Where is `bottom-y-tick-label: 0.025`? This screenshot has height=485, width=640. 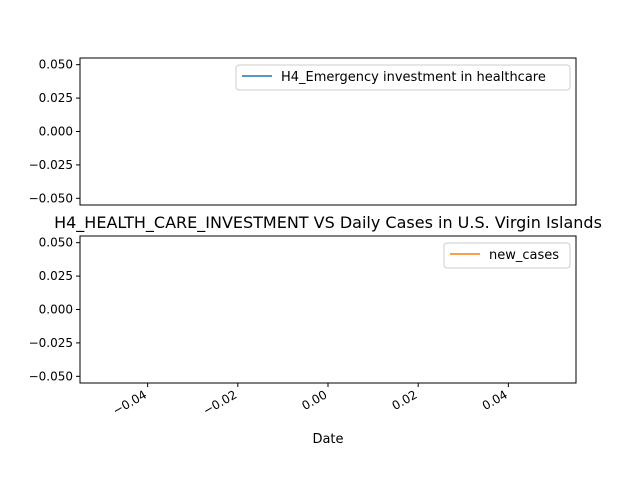
bottom-y-tick-label: 0.025 is located at coordinates (56, 276).